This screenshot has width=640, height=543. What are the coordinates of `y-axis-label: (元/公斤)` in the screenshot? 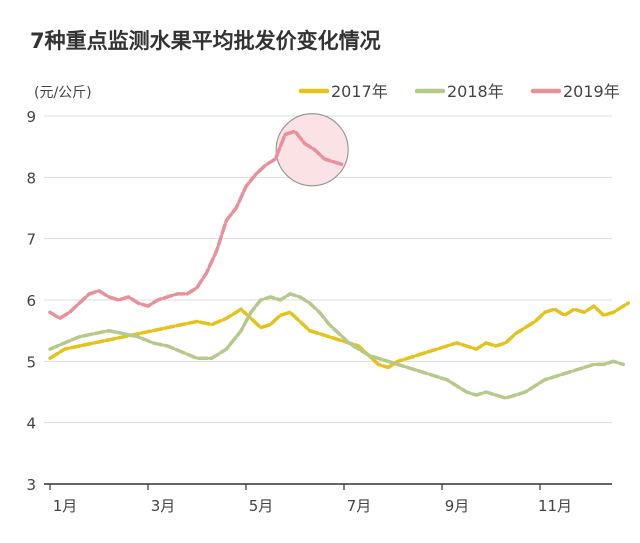 It's located at (63, 93).